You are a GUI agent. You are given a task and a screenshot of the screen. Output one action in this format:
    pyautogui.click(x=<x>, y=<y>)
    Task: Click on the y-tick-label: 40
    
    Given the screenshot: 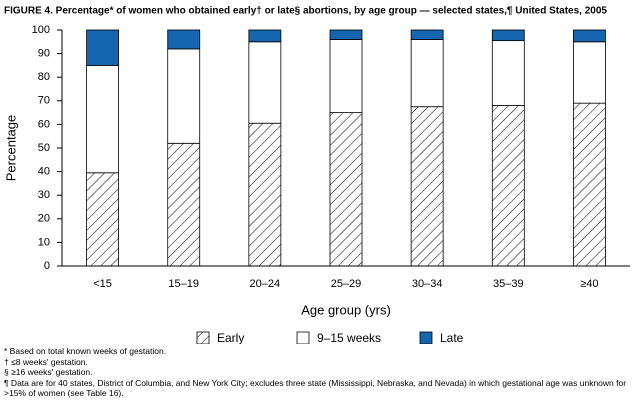 What is the action you would take?
    pyautogui.click(x=44, y=172)
    